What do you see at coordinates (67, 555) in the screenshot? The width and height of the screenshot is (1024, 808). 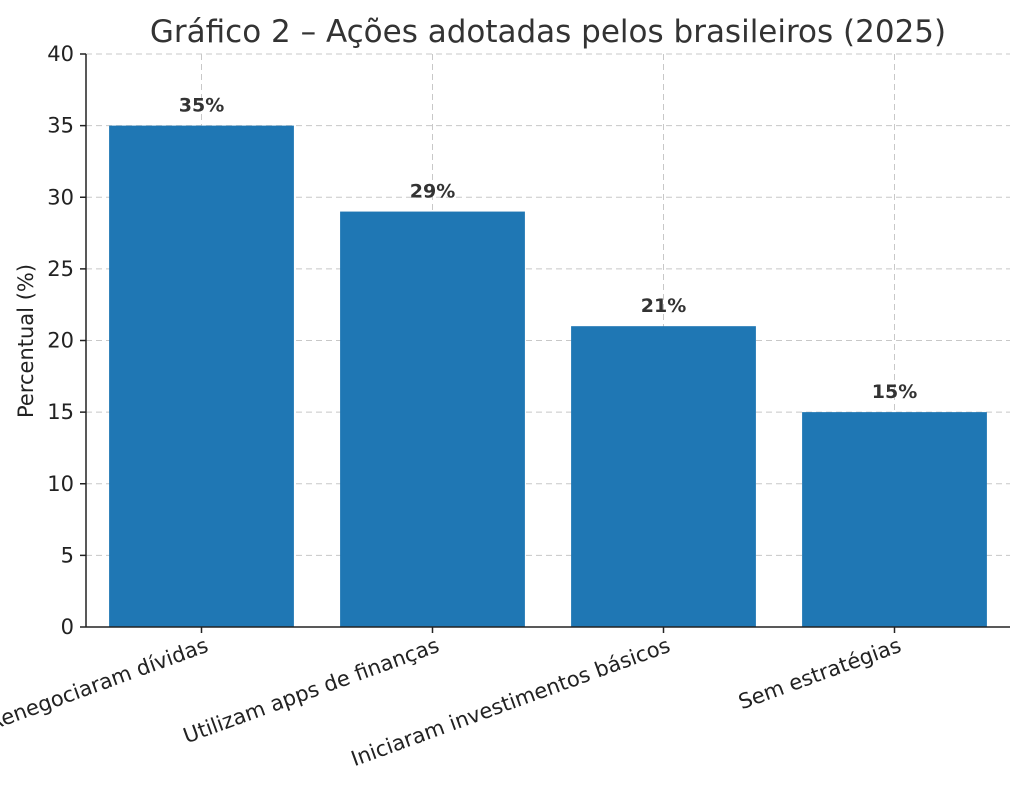 I see `y-tick-label: 5` at bounding box center [67, 555].